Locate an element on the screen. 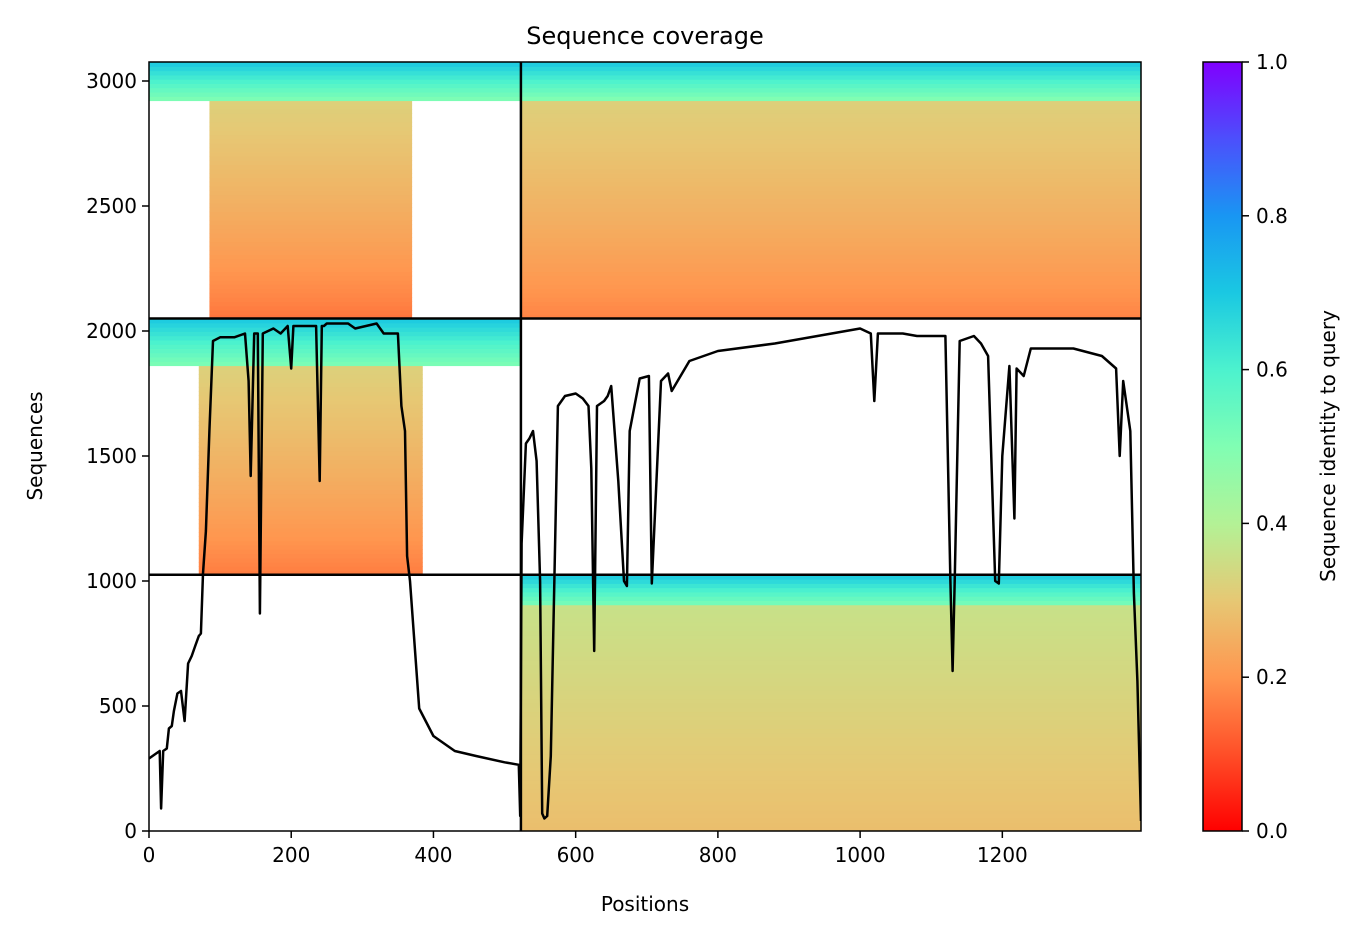 The image size is (1364, 939). y-tick-label: 1500 is located at coordinates (111, 456).